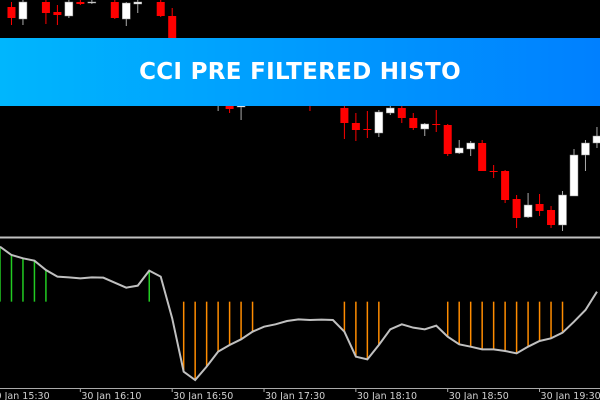 This screenshot has height=400, width=600. I want to click on pane-gap, so click(300, 239).